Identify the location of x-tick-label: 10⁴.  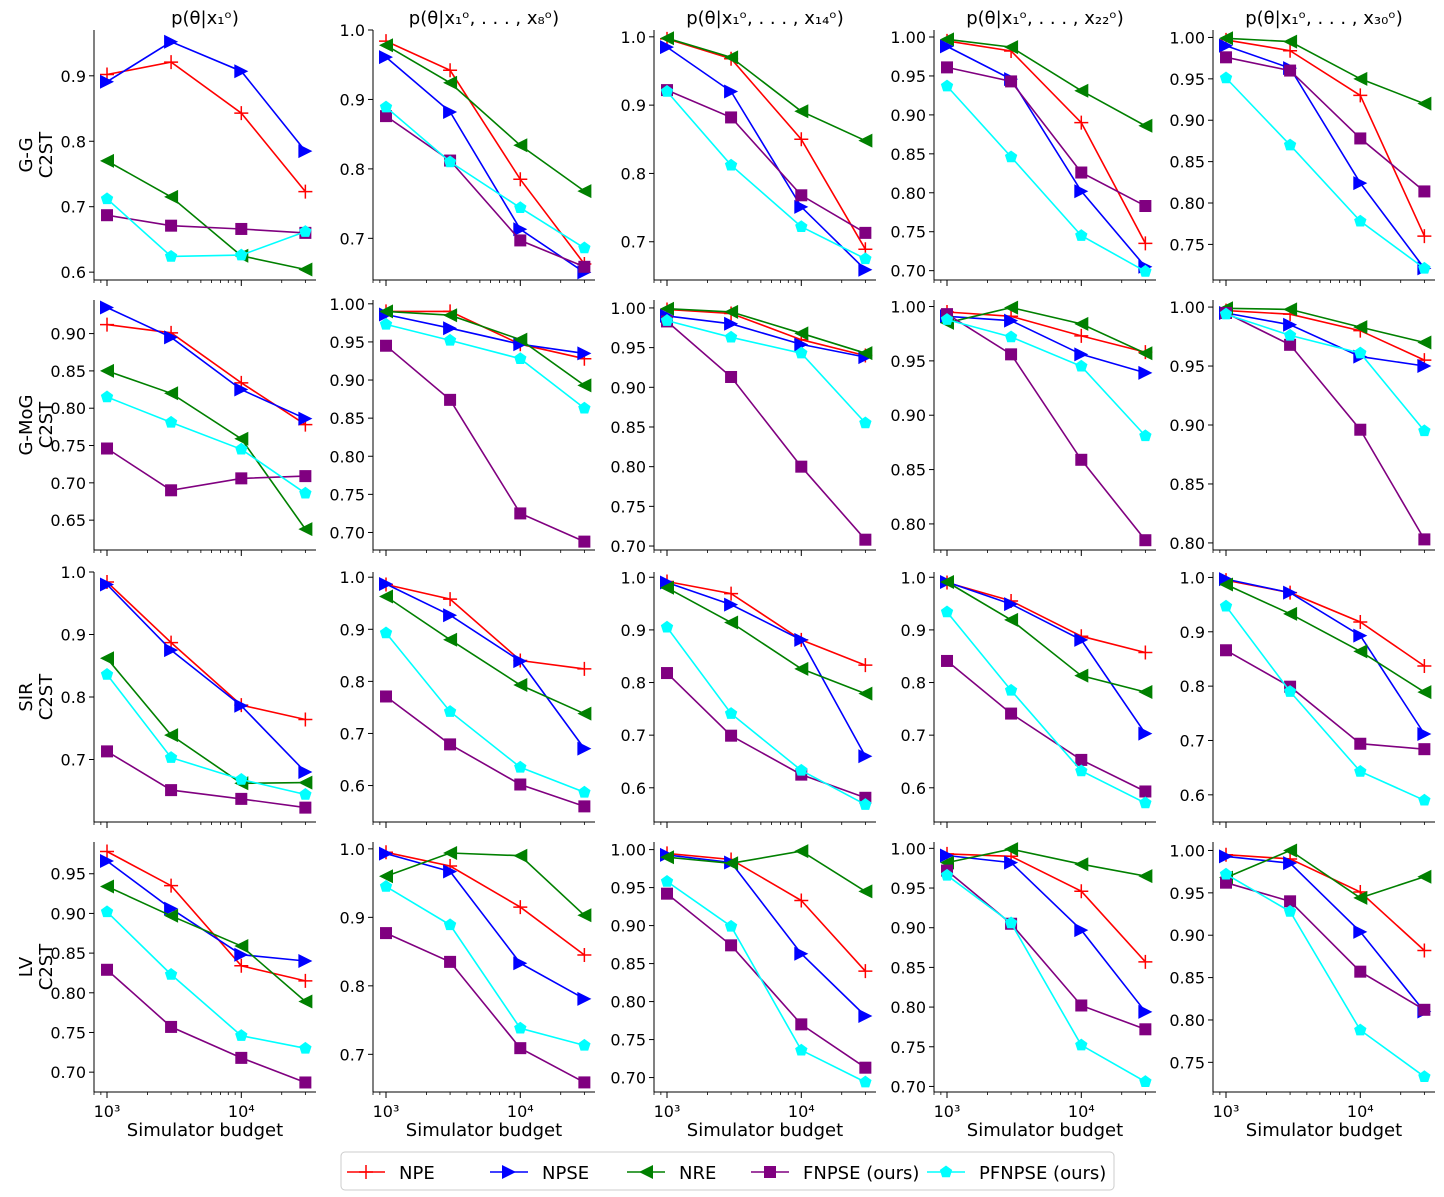
(1081, 1111).